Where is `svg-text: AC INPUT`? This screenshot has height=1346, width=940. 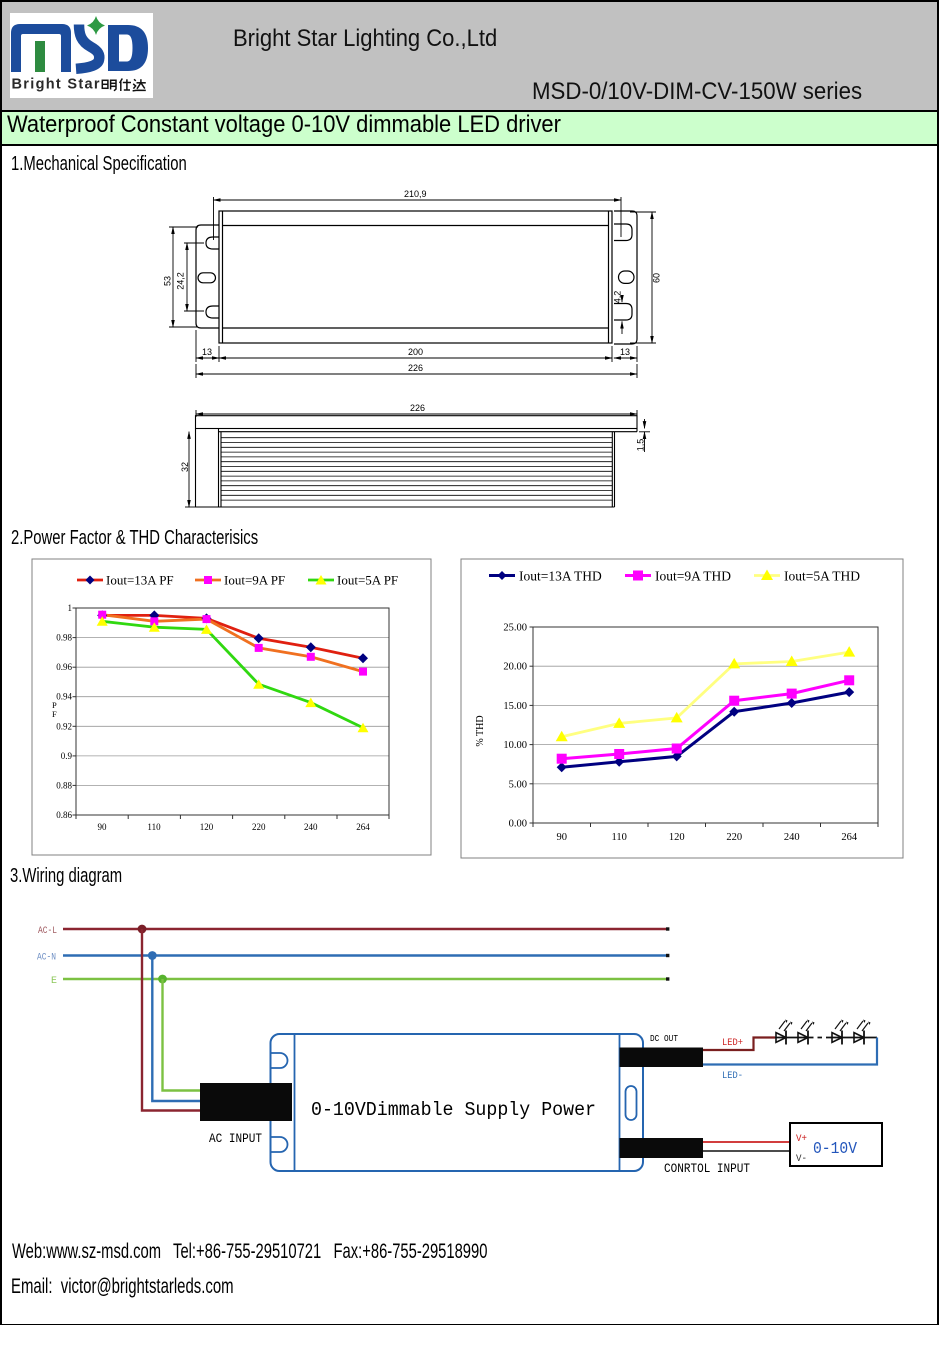 svg-text: AC INPUT is located at coordinates (235, 1138).